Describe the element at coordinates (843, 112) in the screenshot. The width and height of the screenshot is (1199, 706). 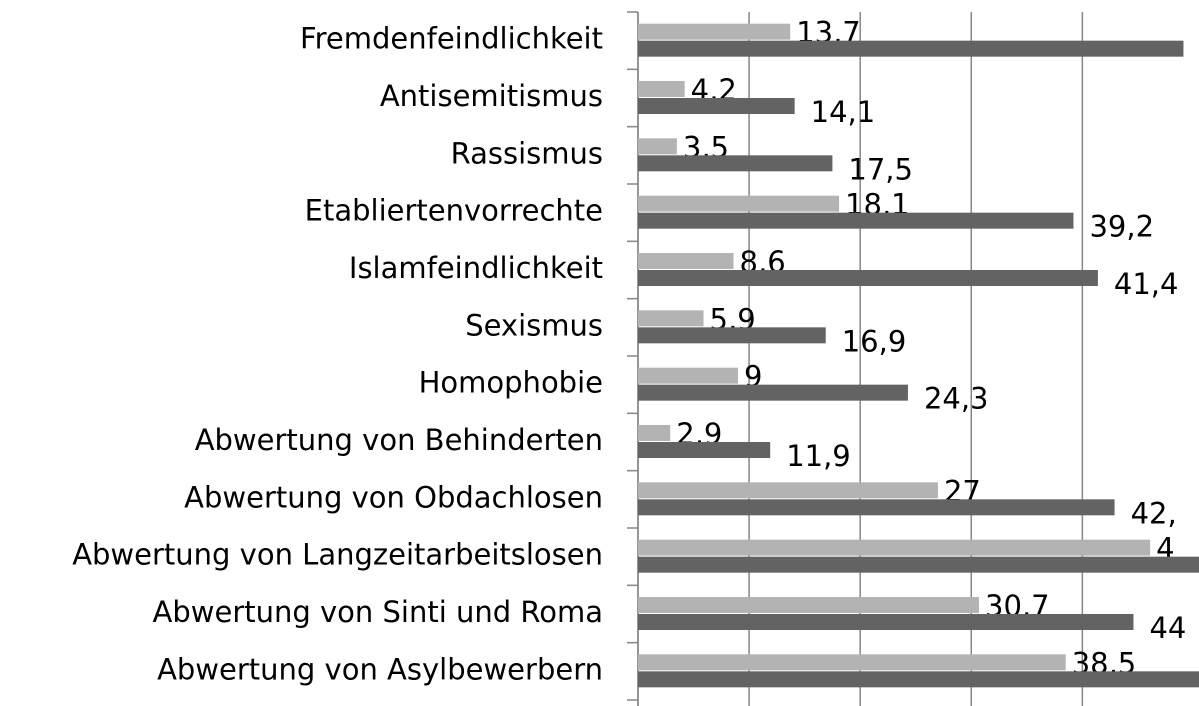
I see `data-label: 14,1` at that location.